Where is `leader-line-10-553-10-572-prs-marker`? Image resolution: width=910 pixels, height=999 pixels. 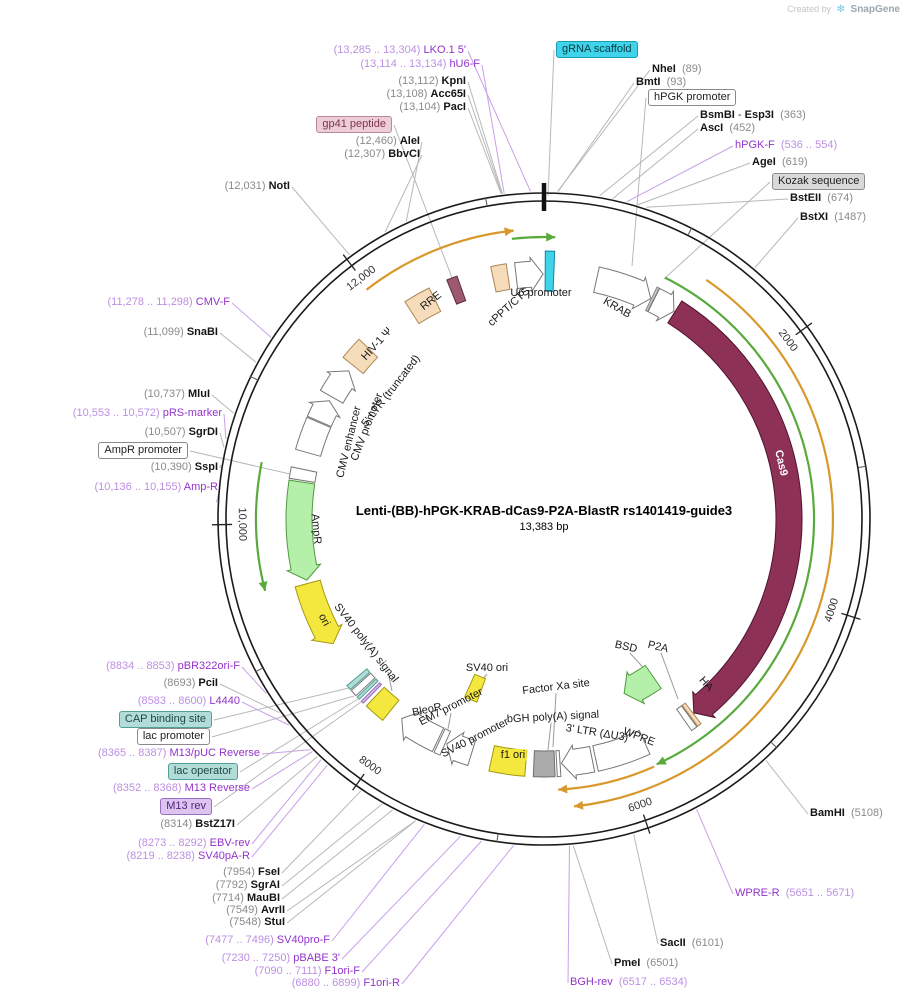 leader-line-10-553-10-572-prs-marker is located at coordinates (225, 426).